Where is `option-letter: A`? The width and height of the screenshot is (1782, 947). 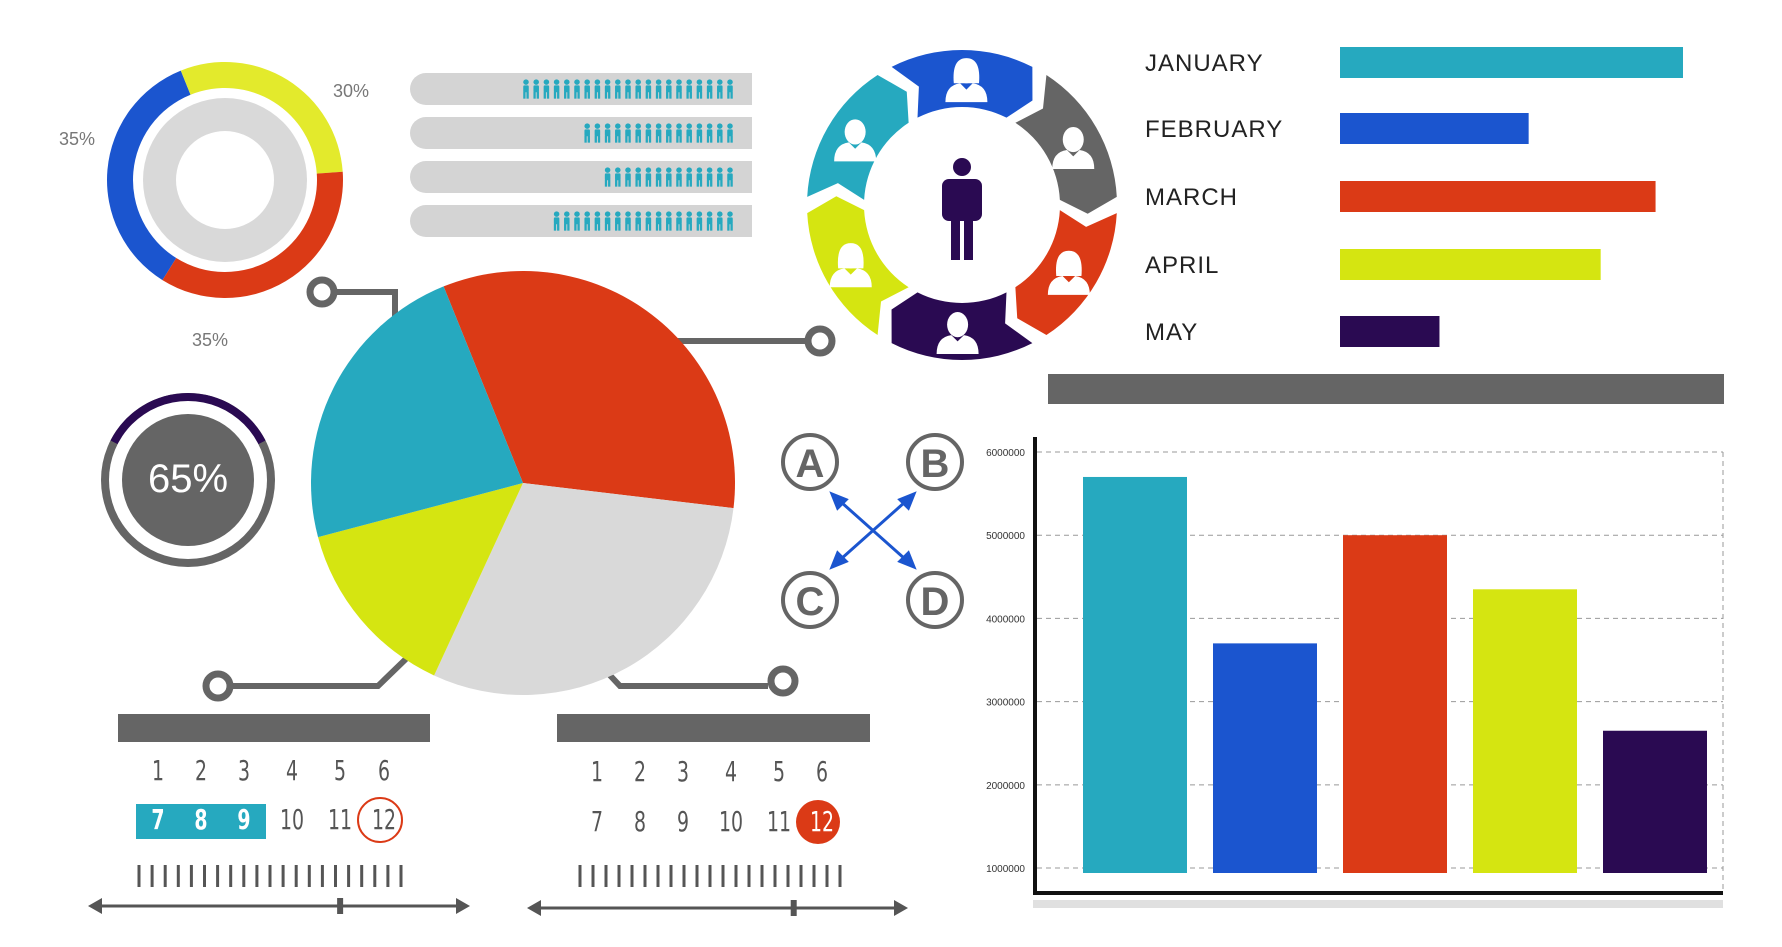 option-letter: A is located at coordinates (810, 464).